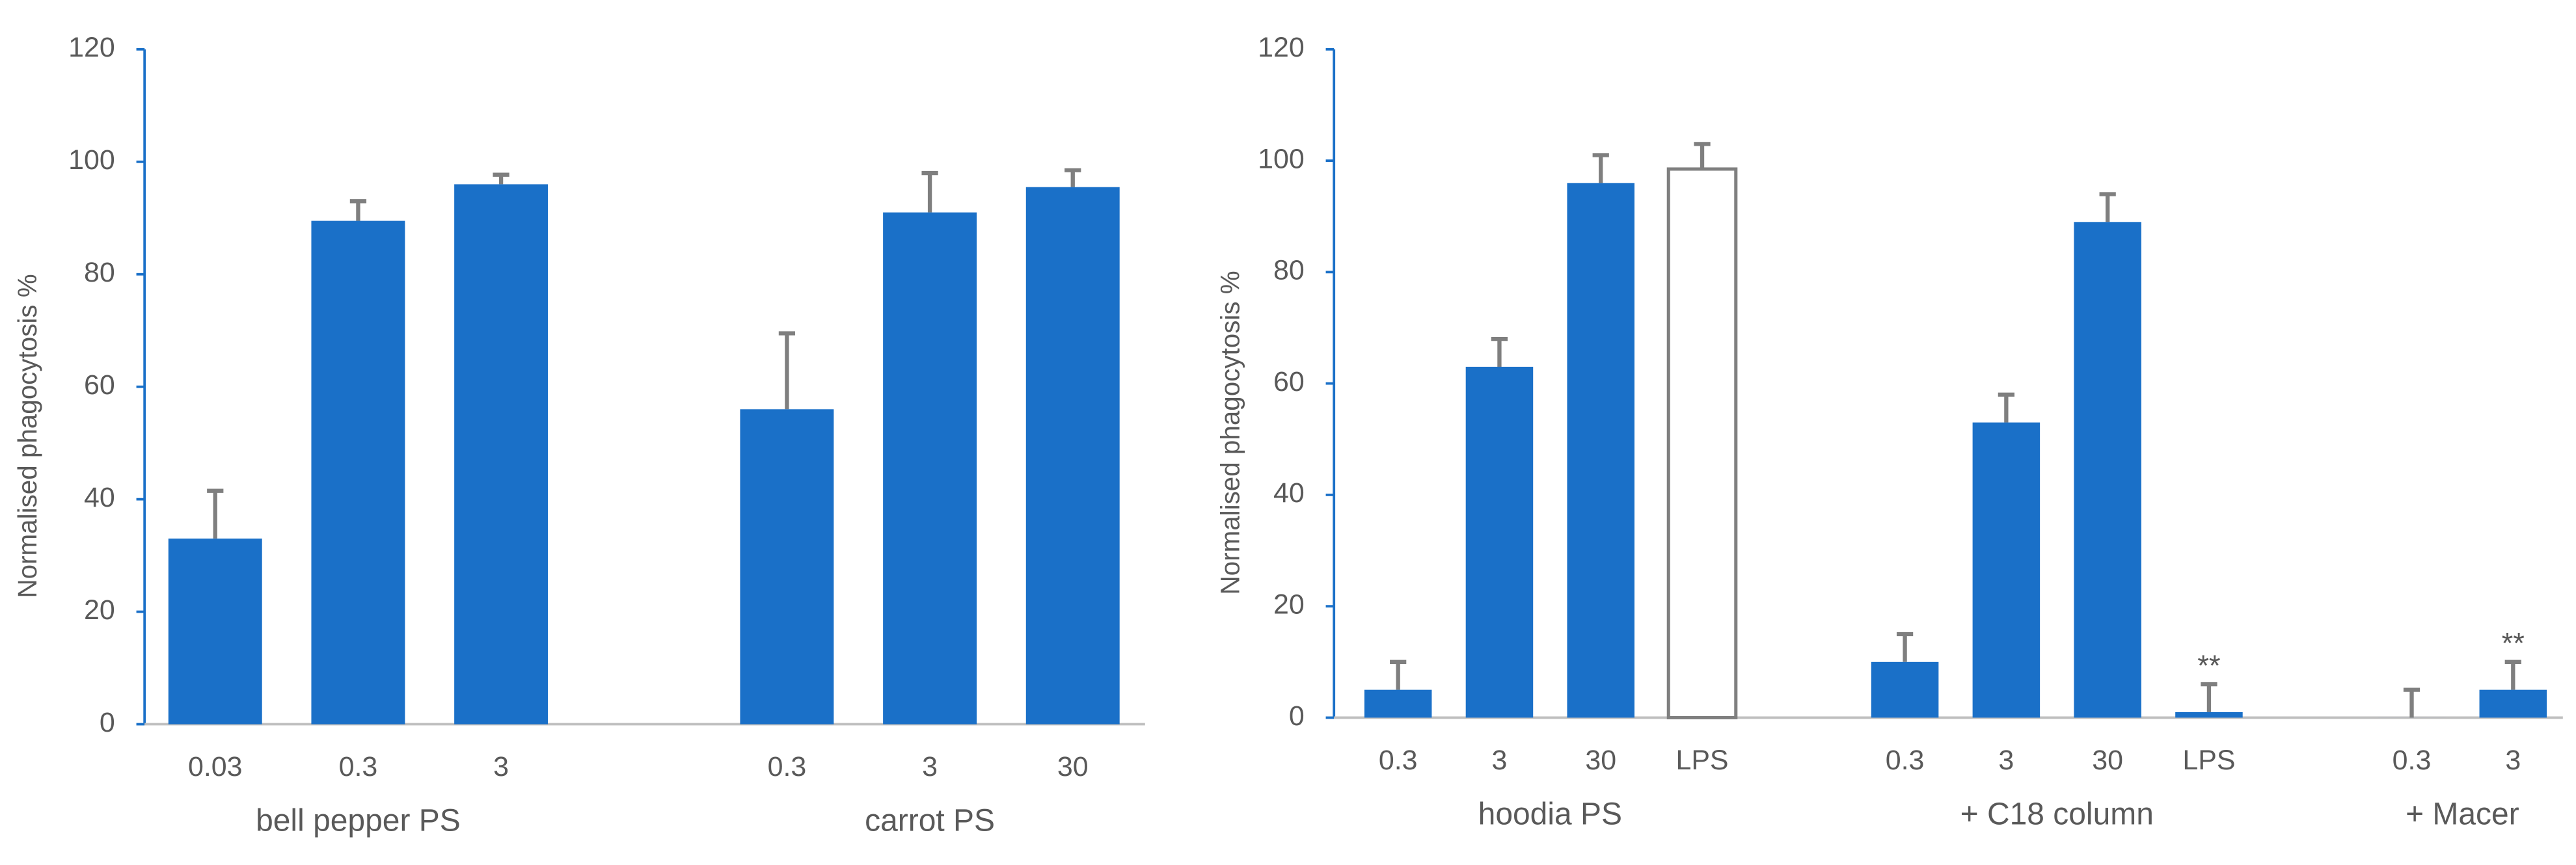  I want to click on group-label: bell pepper PS, so click(358, 821).